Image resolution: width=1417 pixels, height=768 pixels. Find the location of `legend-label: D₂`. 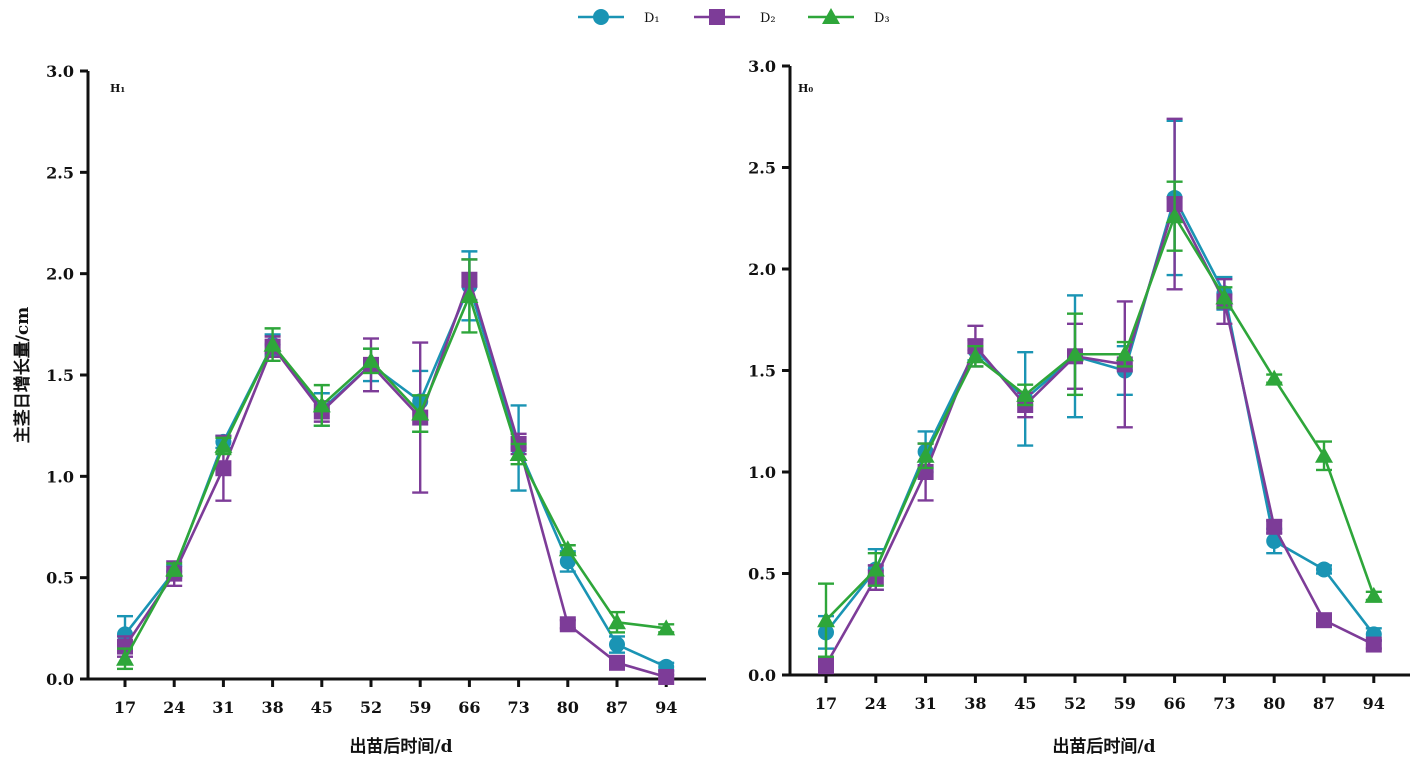

legend-label: D₂ is located at coordinates (768, 18).